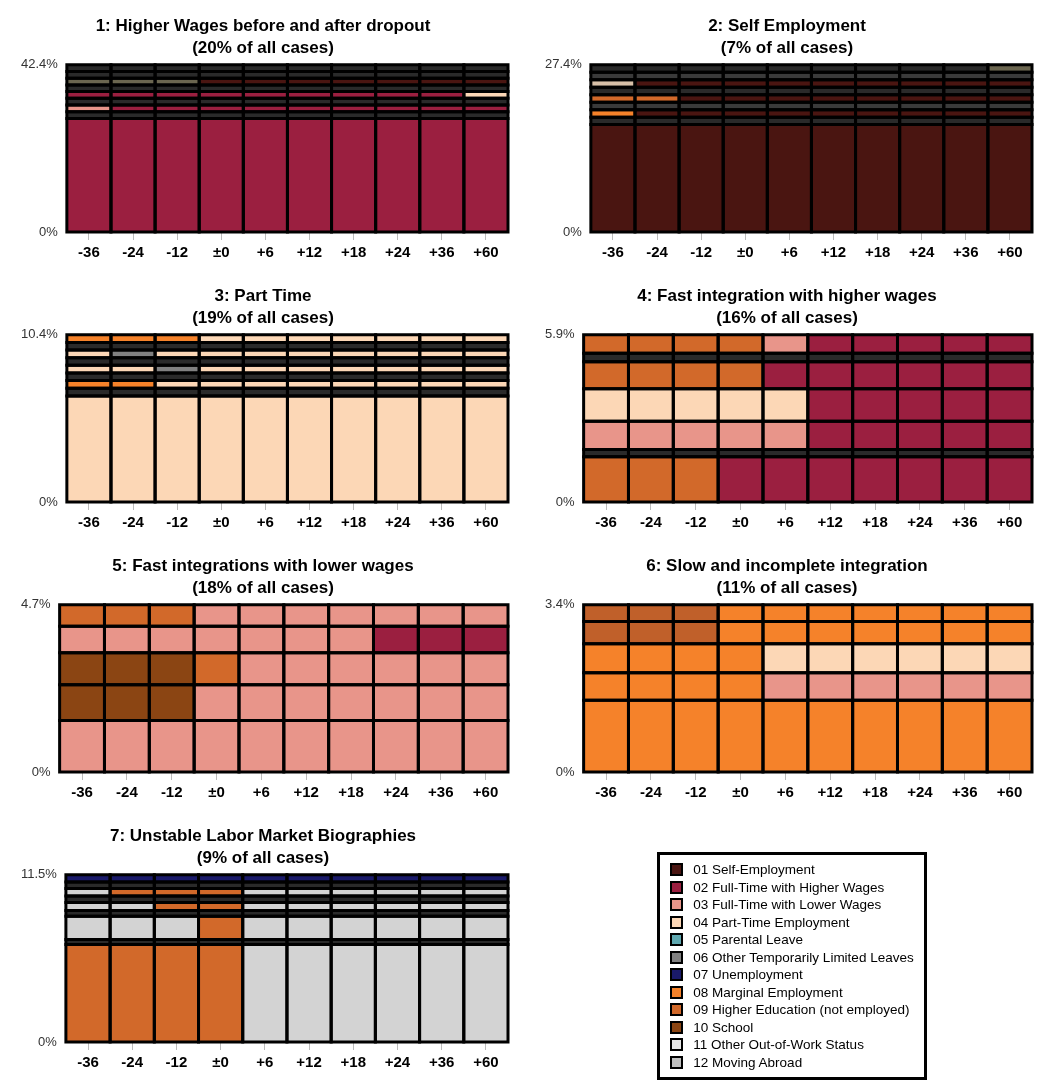 Image resolution: width=1060 pixels, height=1086 pixels. What do you see at coordinates (263, 295) in the screenshot?
I see `chart-title: 3: Part Time` at bounding box center [263, 295].